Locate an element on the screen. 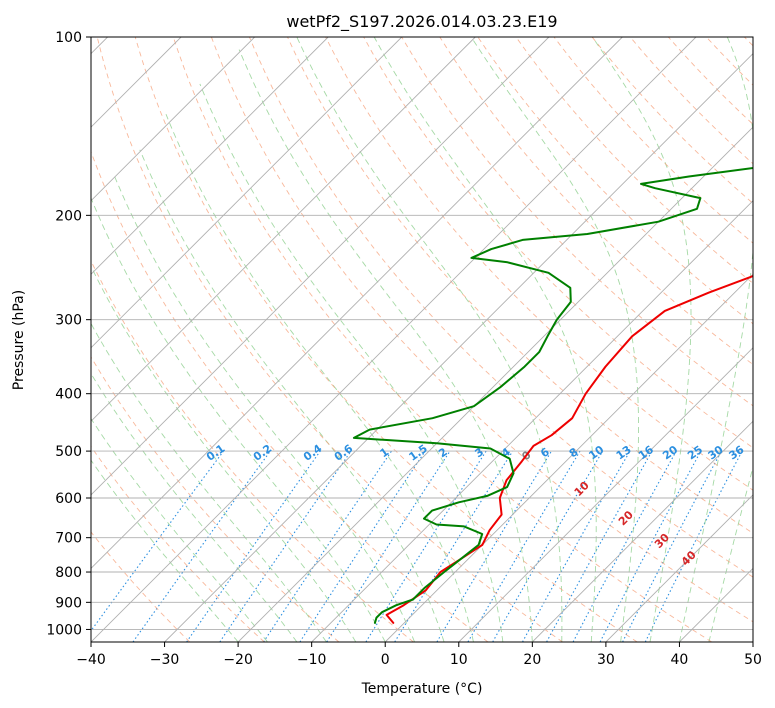 This screenshot has height=708, width=775. mixing-ratio-label: 36 is located at coordinates (737, 453).